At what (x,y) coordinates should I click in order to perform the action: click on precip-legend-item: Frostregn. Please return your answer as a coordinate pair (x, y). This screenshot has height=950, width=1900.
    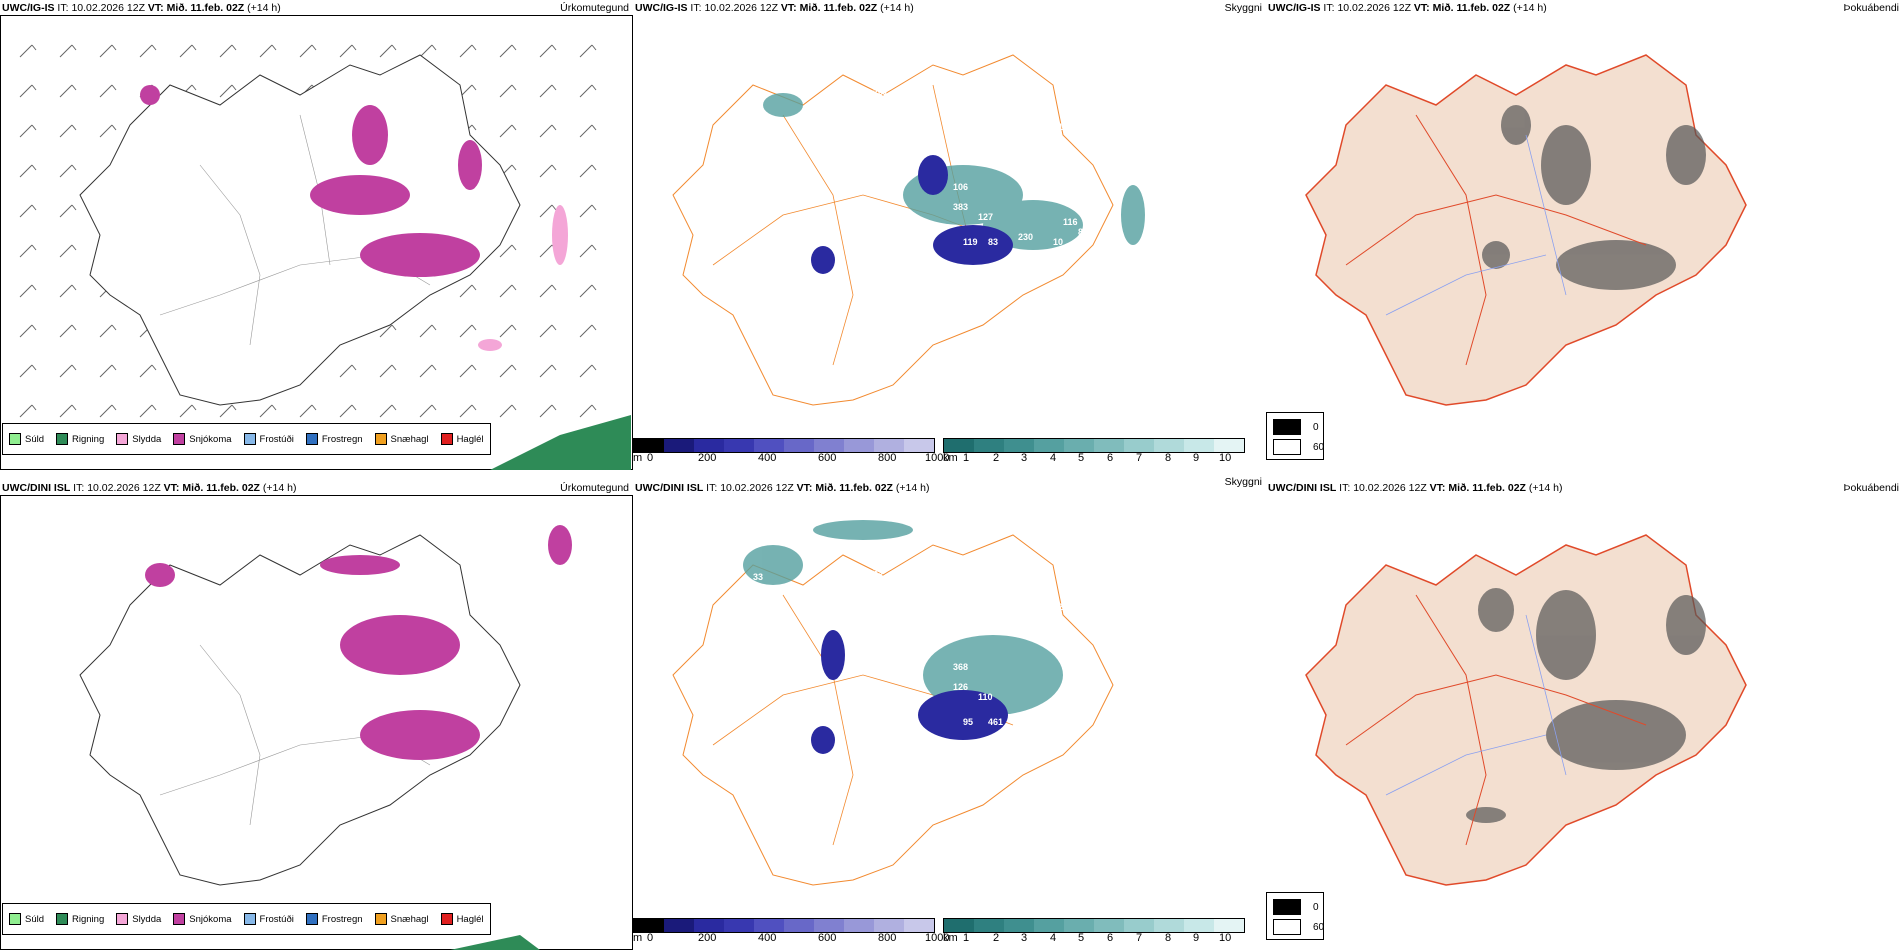
    Looking at the image, I should click on (334, 919).